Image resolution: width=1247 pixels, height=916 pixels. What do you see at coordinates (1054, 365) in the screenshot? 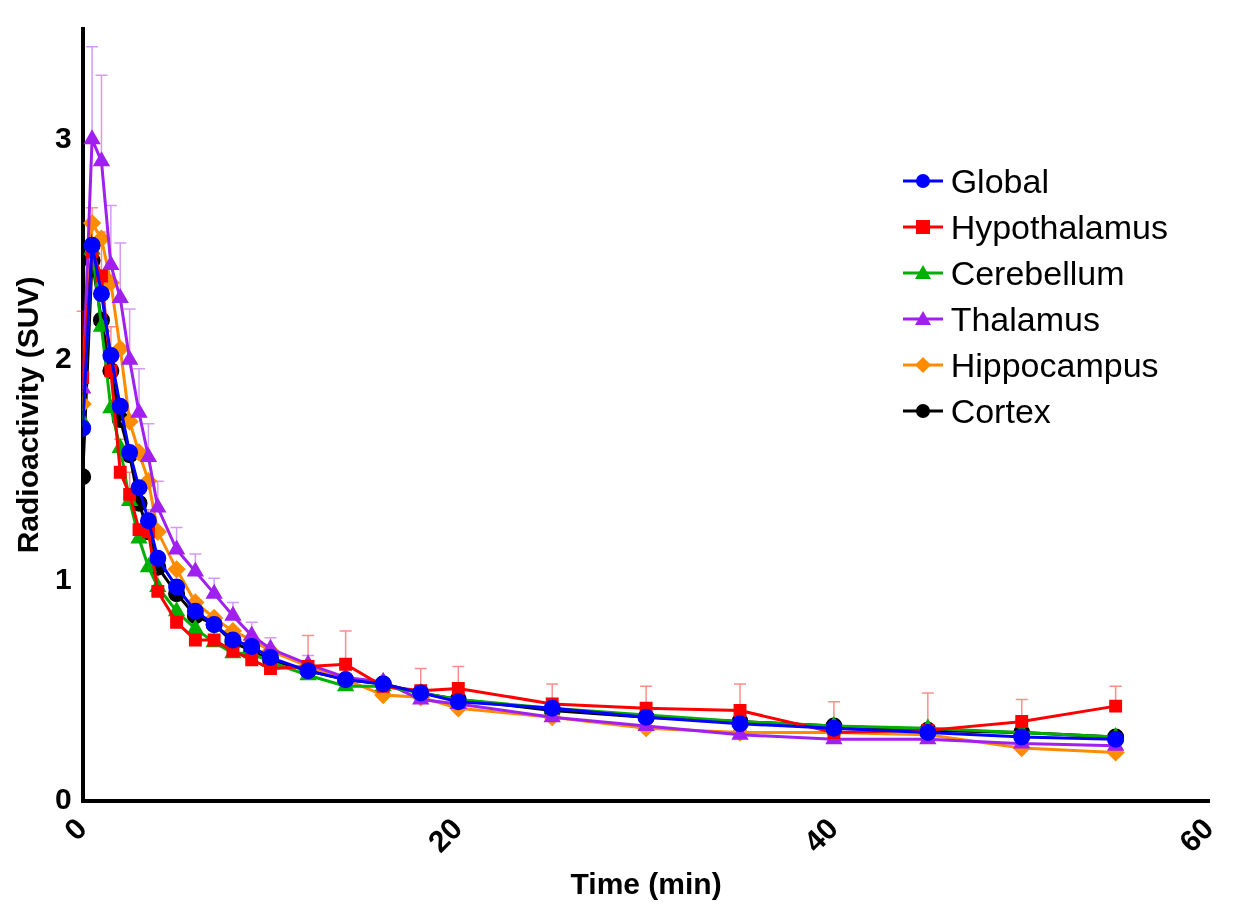
I see `legend-label: Hippocampus` at bounding box center [1054, 365].